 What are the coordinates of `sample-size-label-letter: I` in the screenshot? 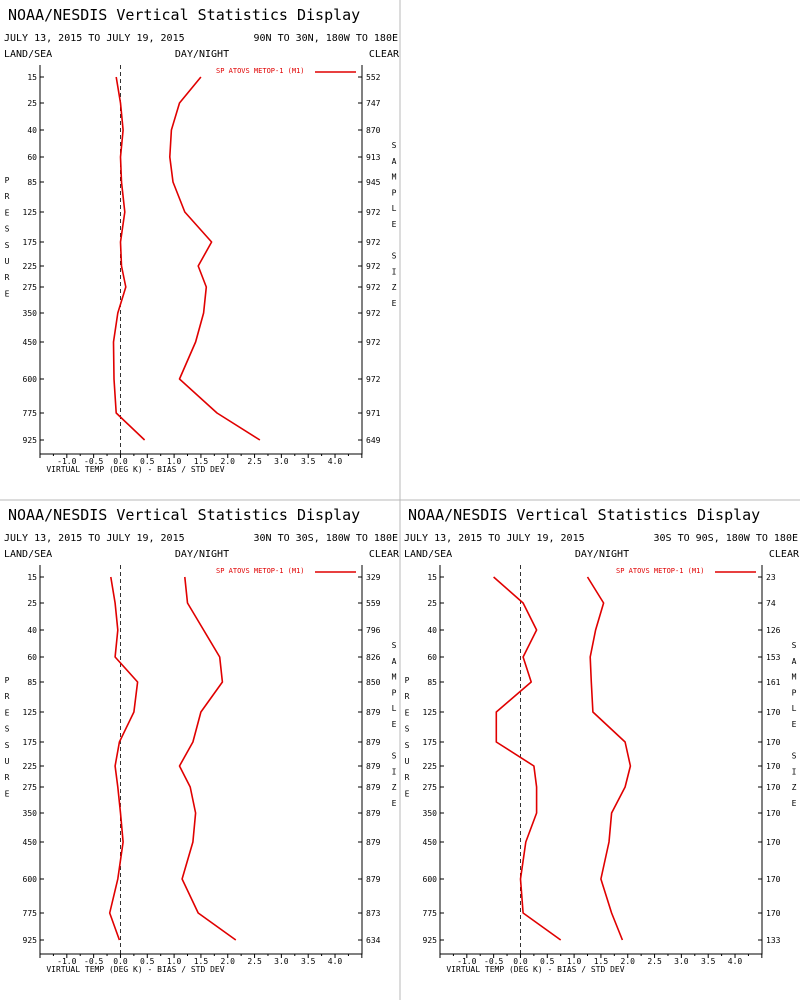 It's located at (394, 771).